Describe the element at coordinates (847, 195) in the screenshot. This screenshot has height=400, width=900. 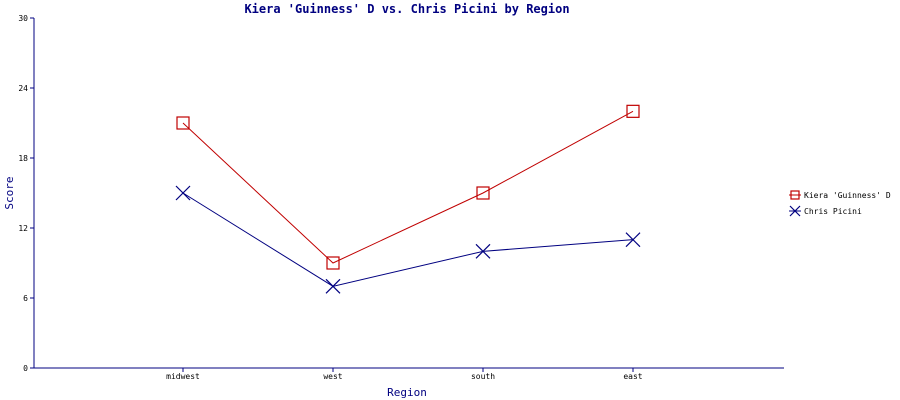
I see `legend-label: Kiera 'Guinness' D` at that location.